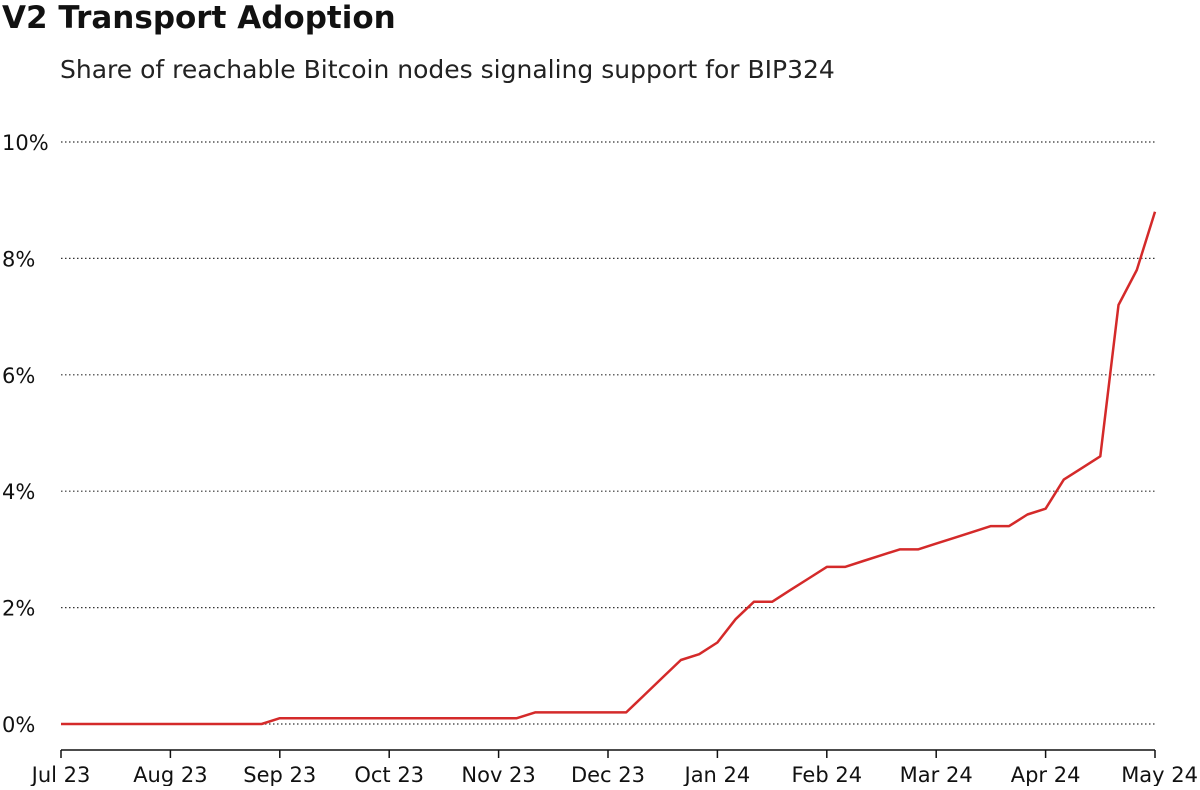 This screenshot has width=1200, height=790. What do you see at coordinates (936, 774) in the screenshot?
I see `x-tick-label: Mar 24` at bounding box center [936, 774].